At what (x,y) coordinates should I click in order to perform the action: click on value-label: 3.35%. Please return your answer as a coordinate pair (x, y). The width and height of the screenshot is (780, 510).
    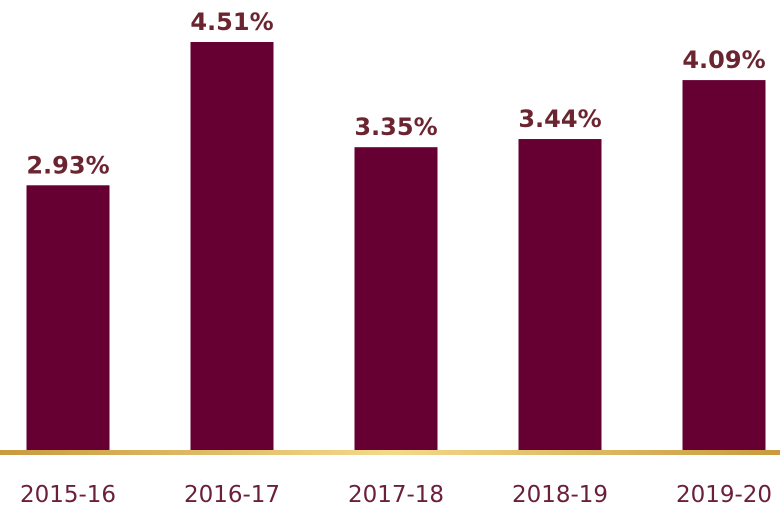
    Looking at the image, I should click on (395, 127).